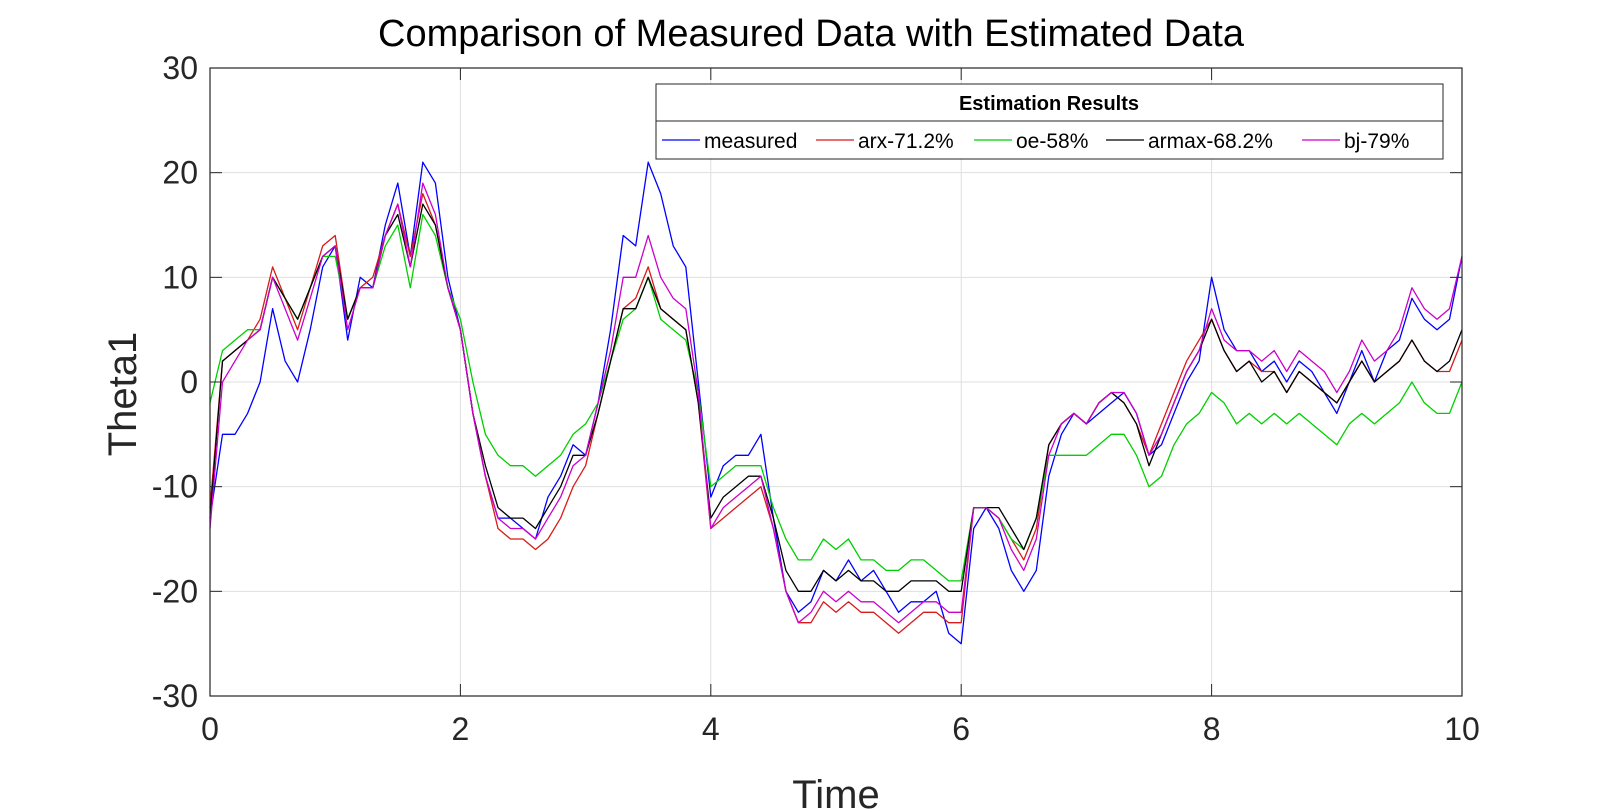 This screenshot has height=812, width=1600. Describe the element at coordinates (711, 729) in the screenshot. I see `x-tick-label: 4` at that location.